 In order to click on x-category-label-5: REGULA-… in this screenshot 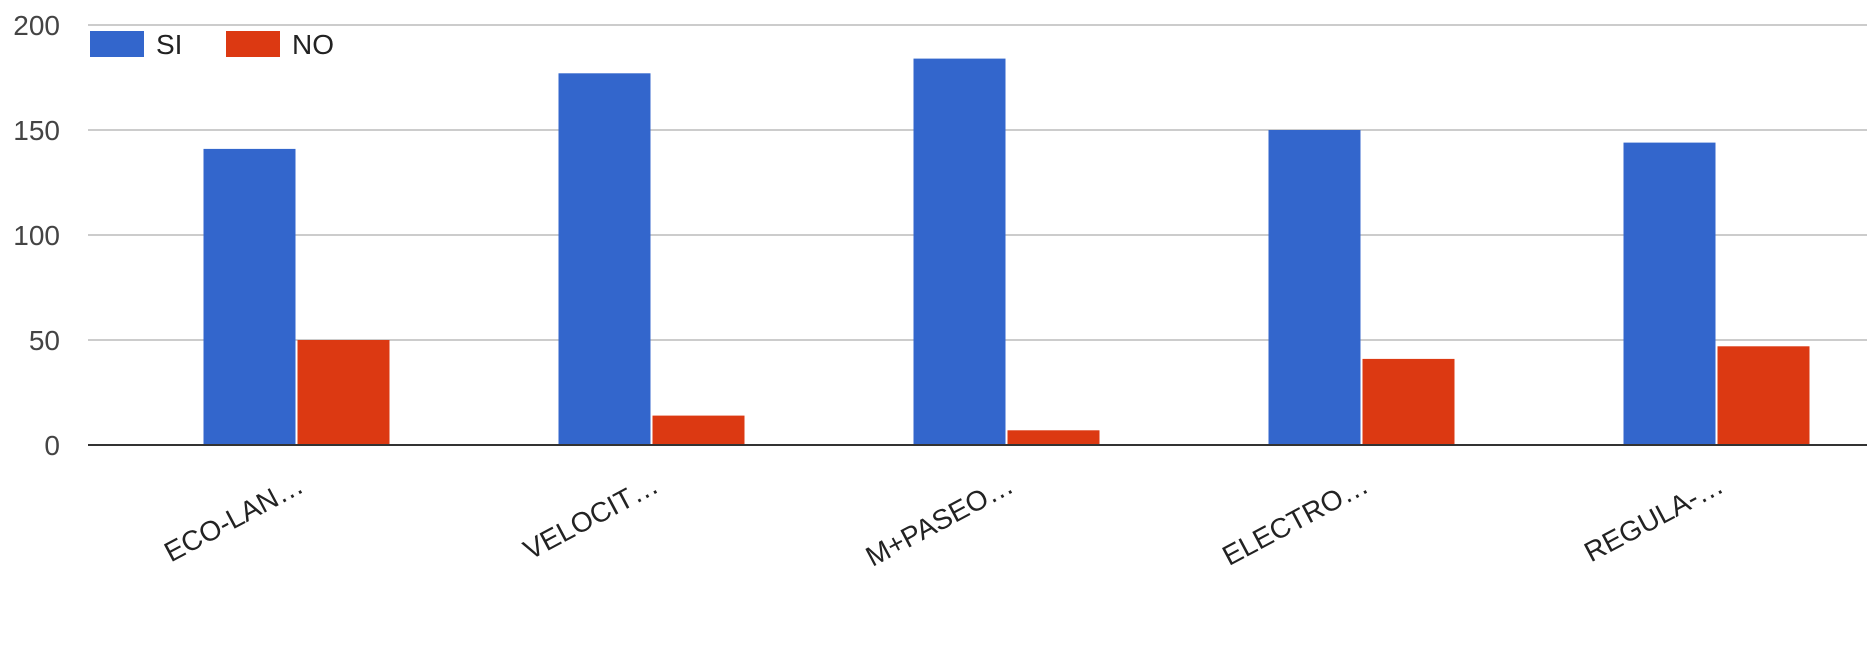, I will do `click(1653, 518)`.